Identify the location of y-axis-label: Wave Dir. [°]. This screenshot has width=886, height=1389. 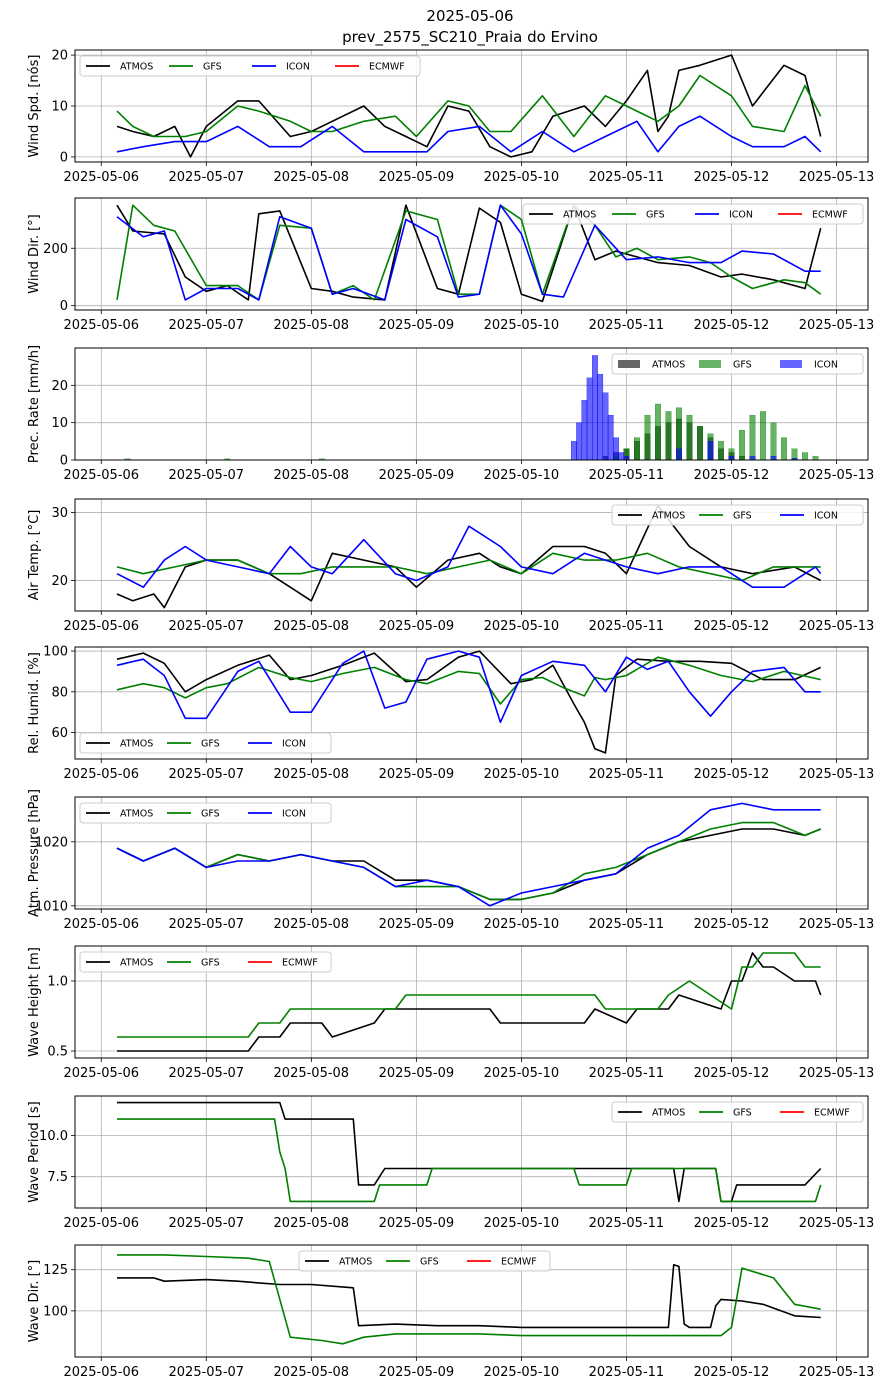
(34, 1301).